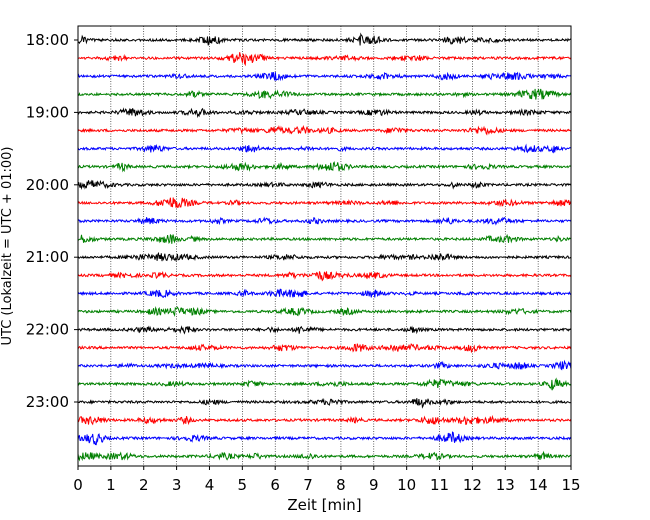 This screenshot has width=650, height=520. I want to click on x-tick-label: 10, so click(406, 485).